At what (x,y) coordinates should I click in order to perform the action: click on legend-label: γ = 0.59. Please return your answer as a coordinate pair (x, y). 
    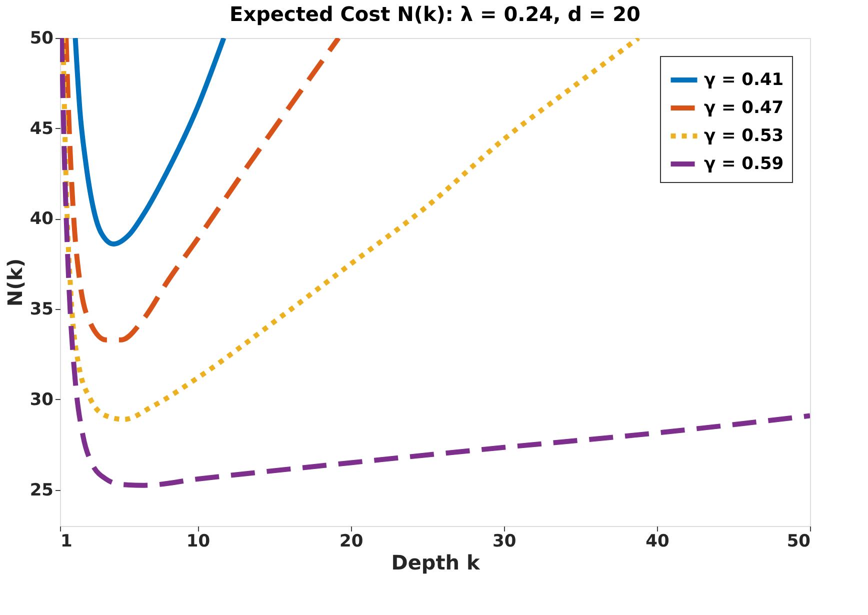
    Looking at the image, I should click on (744, 164).